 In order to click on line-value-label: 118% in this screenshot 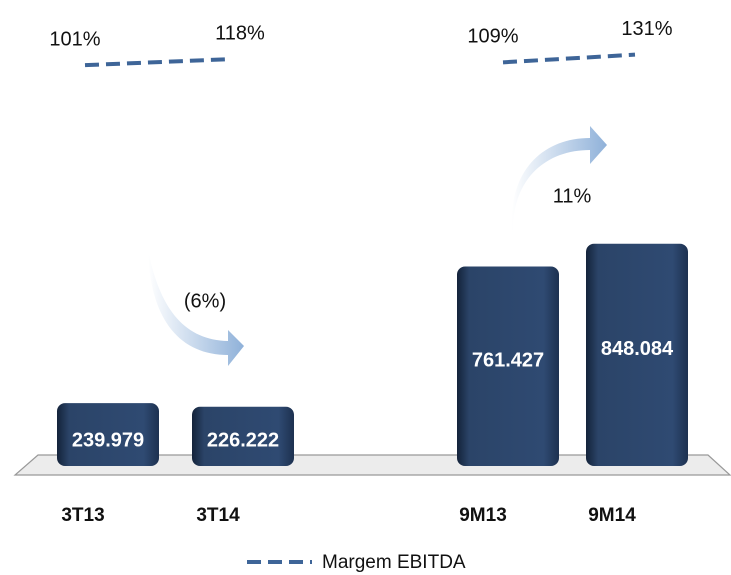, I will do `click(240, 33)`.